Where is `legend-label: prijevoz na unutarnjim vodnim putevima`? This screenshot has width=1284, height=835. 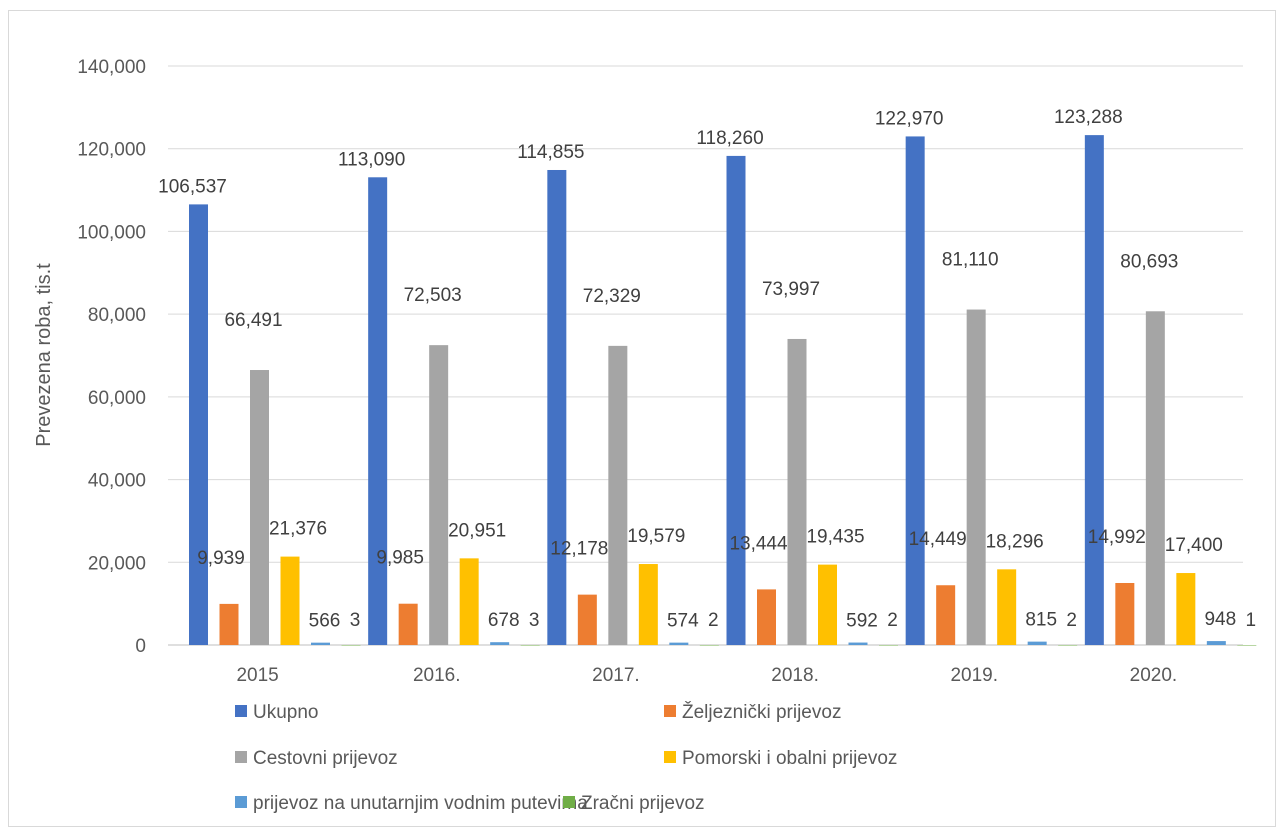 legend-label: prijevoz na unutarnjim vodnim putevima is located at coordinates (420, 803).